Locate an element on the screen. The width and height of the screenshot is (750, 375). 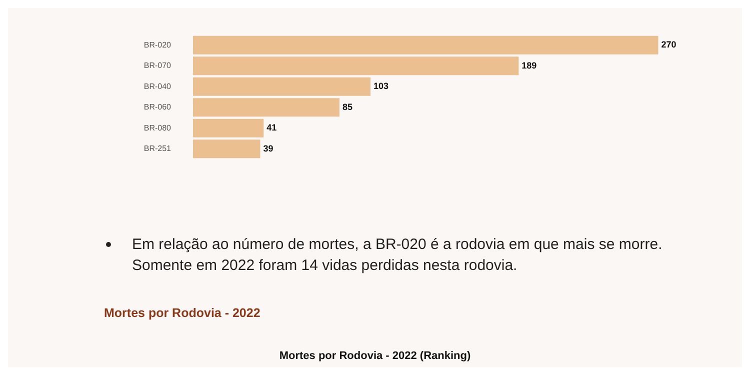
y-tick-label: BR-070 is located at coordinates (158, 65).